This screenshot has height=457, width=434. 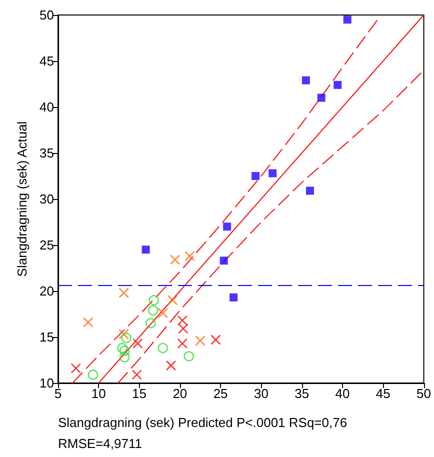 I want to click on y-tick-label: 45, so click(x=47, y=61).